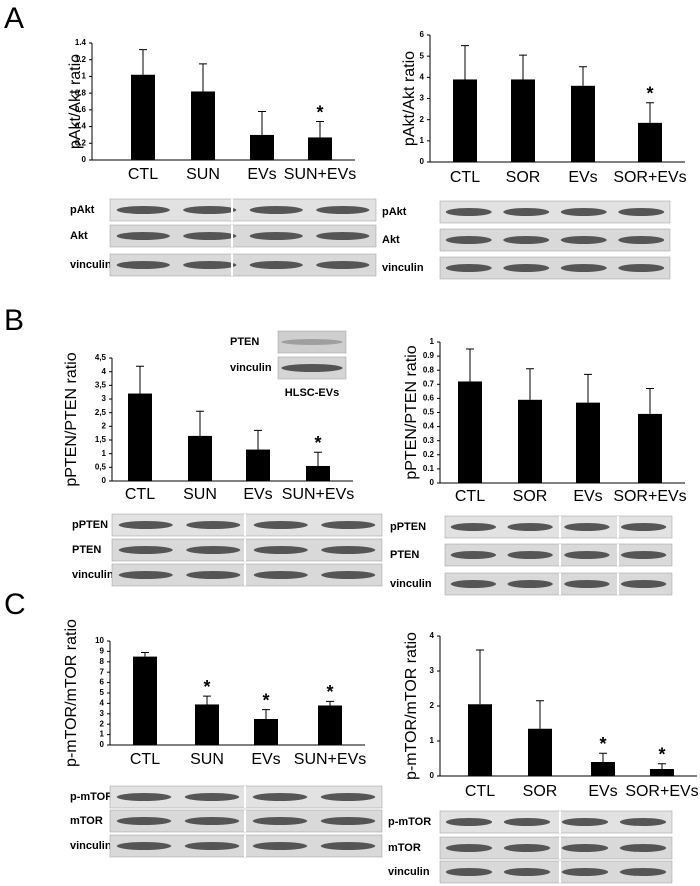  I want to click on inset-caption: HLSC-EVs, so click(312, 393).